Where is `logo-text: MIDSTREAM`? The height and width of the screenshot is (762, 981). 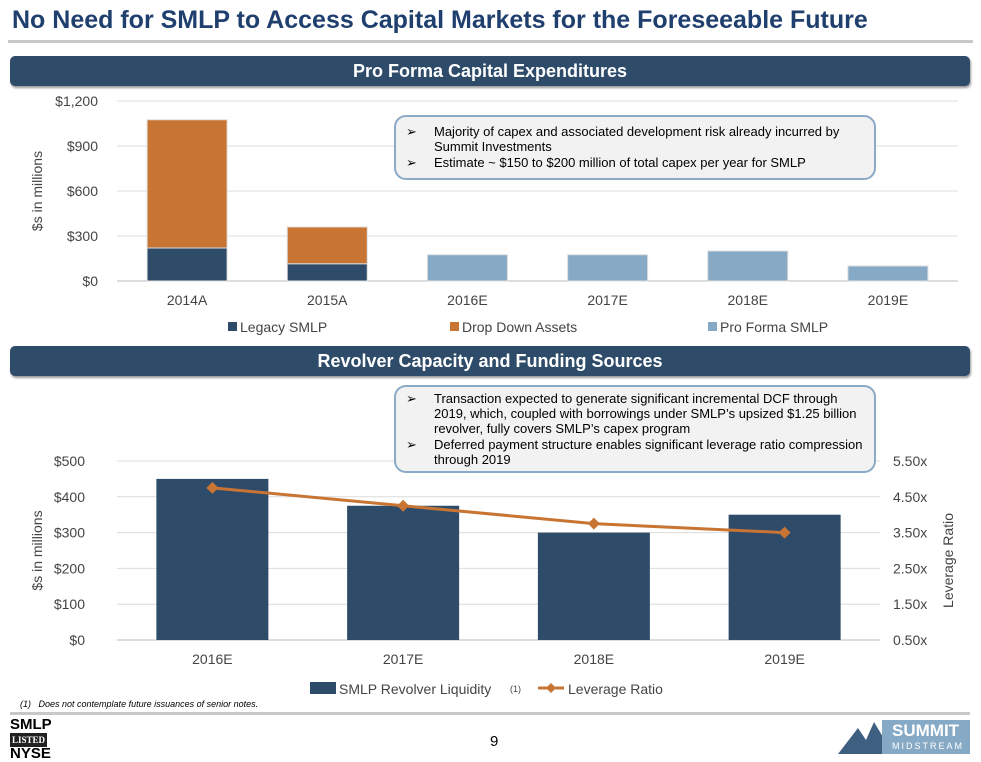 logo-text: MIDSTREAM is located at coordinates (928, 746).